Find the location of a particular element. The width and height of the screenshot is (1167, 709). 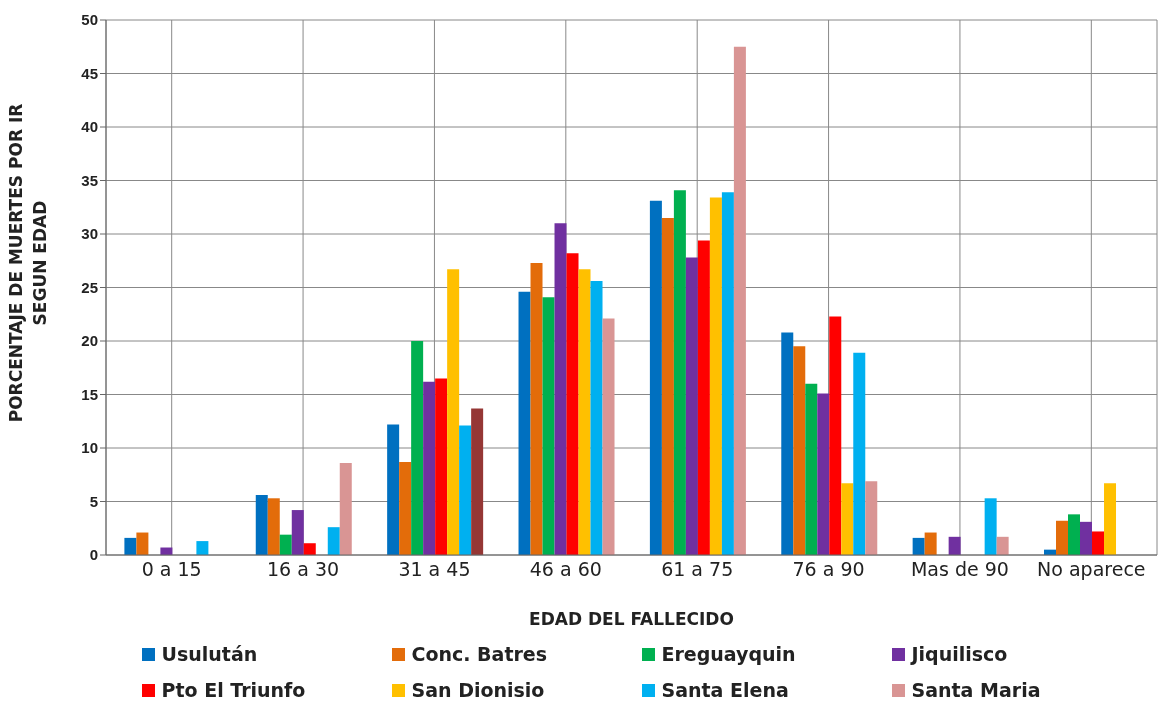

y-axis-title: PORCENTAJE DE MUERTES POR IR SEGUN EDAD is located at coordinates (28, 263).